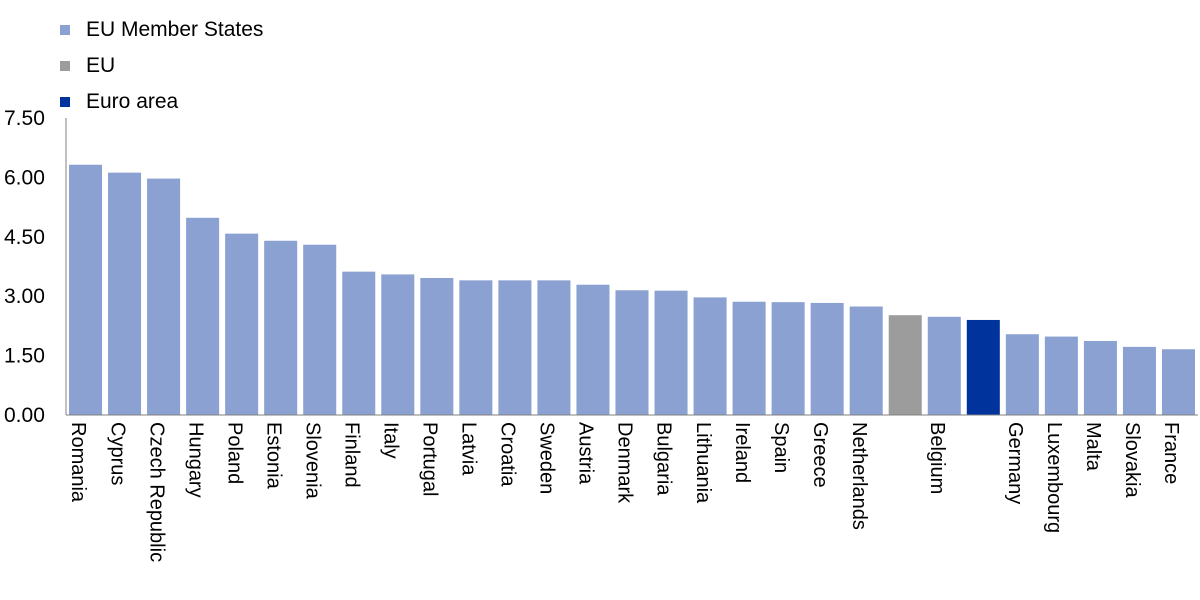 This screenshot has height=600, width=1200. I want to click on bar-malta, so click(1100, 377).